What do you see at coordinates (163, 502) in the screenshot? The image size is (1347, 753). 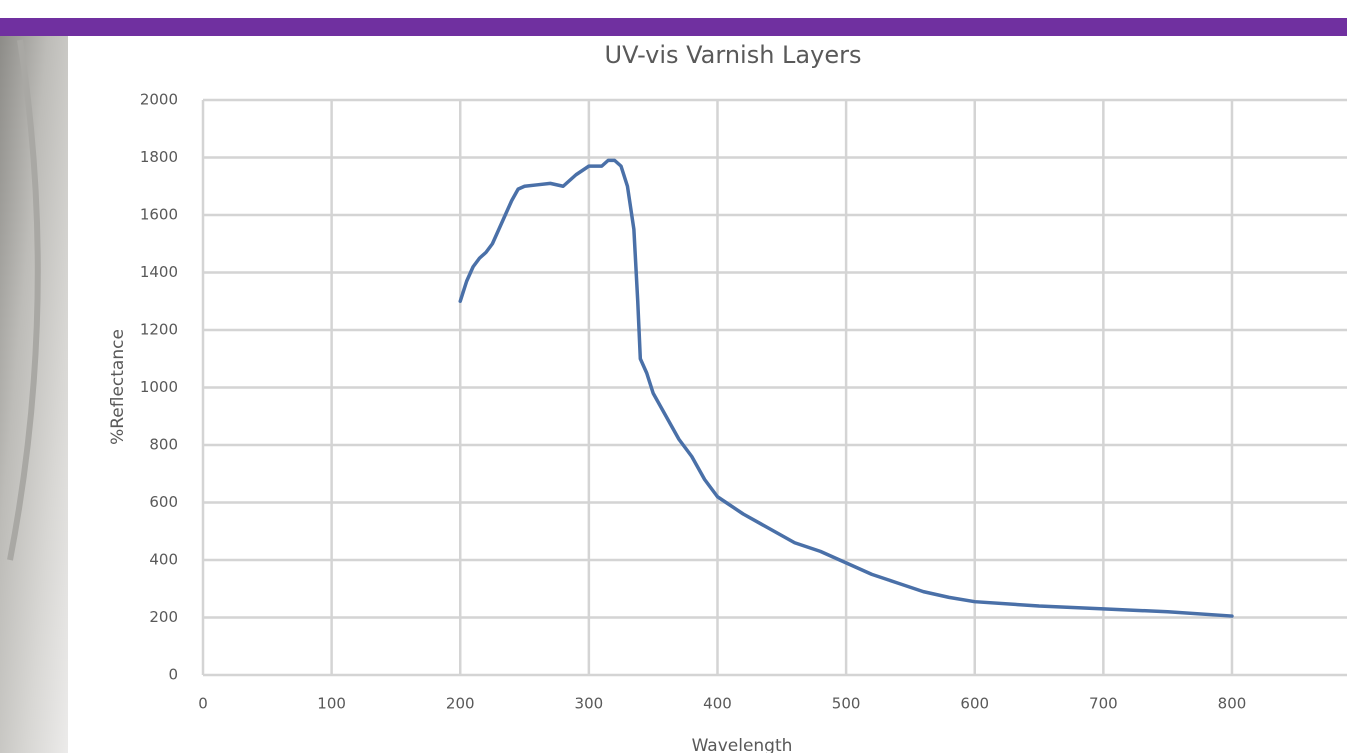 I see `y-tick-label: 600` at bounding box center [163, 502].